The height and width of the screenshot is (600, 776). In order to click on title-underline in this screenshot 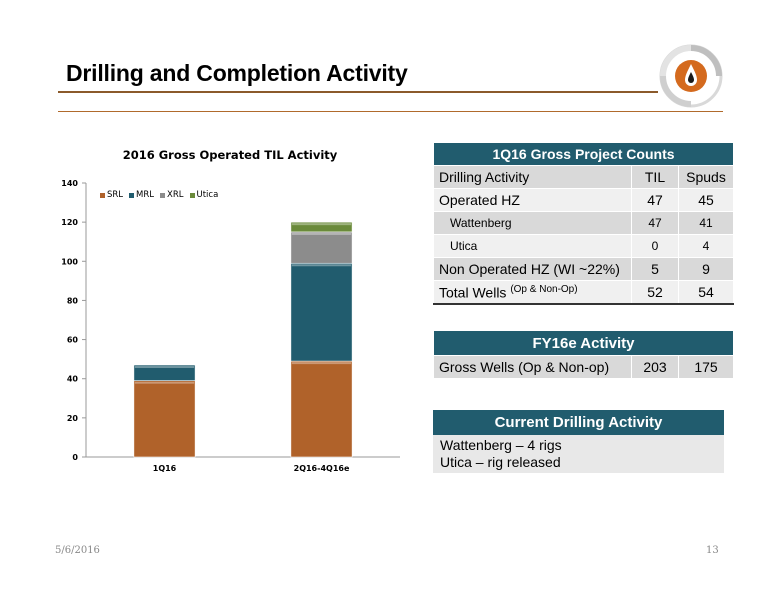, I will do `click(358, 92)`.